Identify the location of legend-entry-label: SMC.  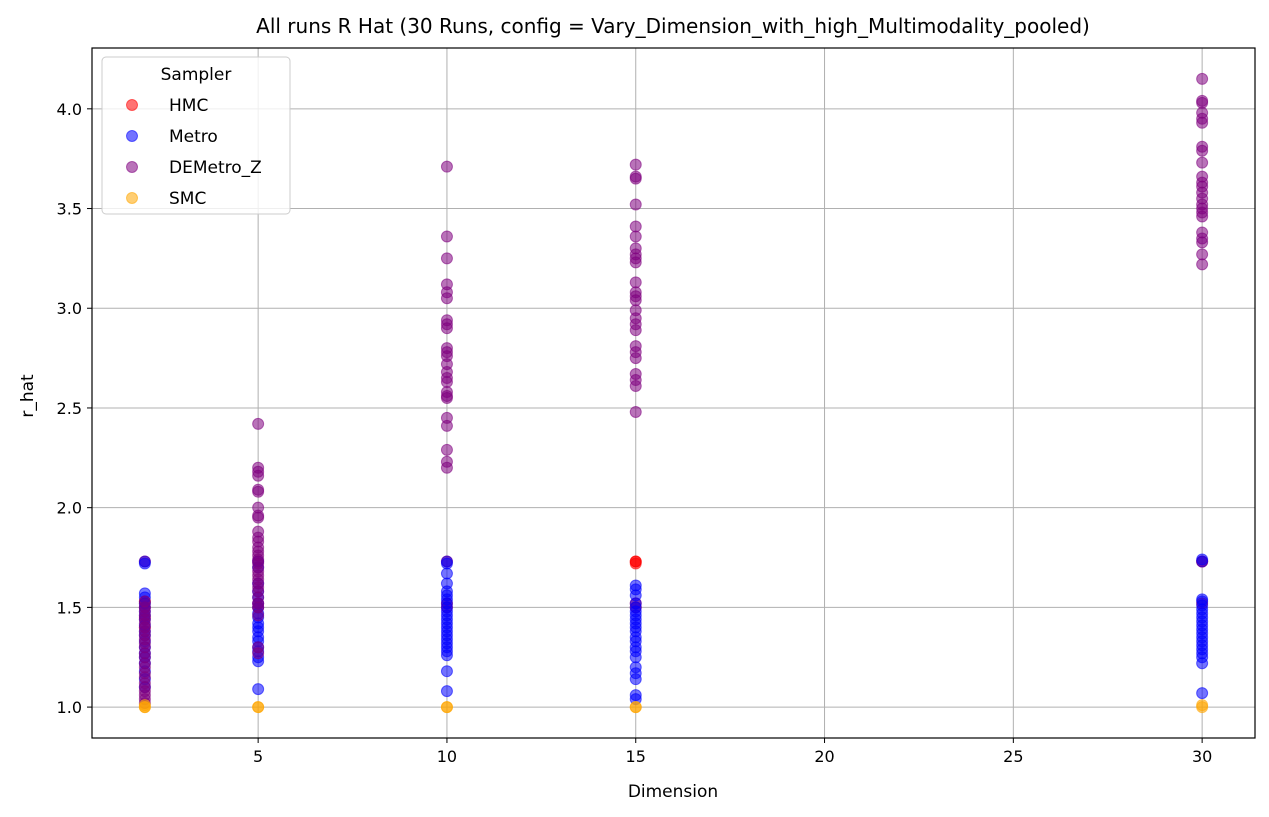
(187, 199).